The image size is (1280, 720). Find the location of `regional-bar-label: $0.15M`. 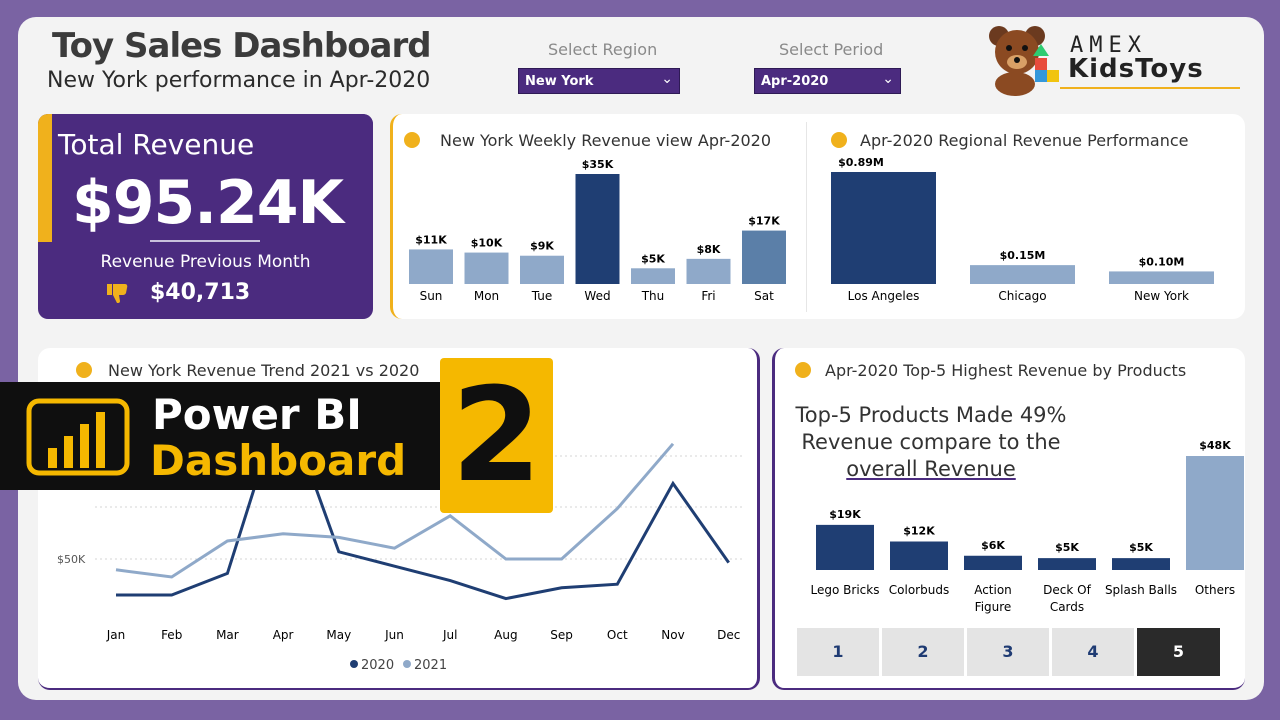

regional-bar-label: $0.15M is located at coordinates (1023, 255).